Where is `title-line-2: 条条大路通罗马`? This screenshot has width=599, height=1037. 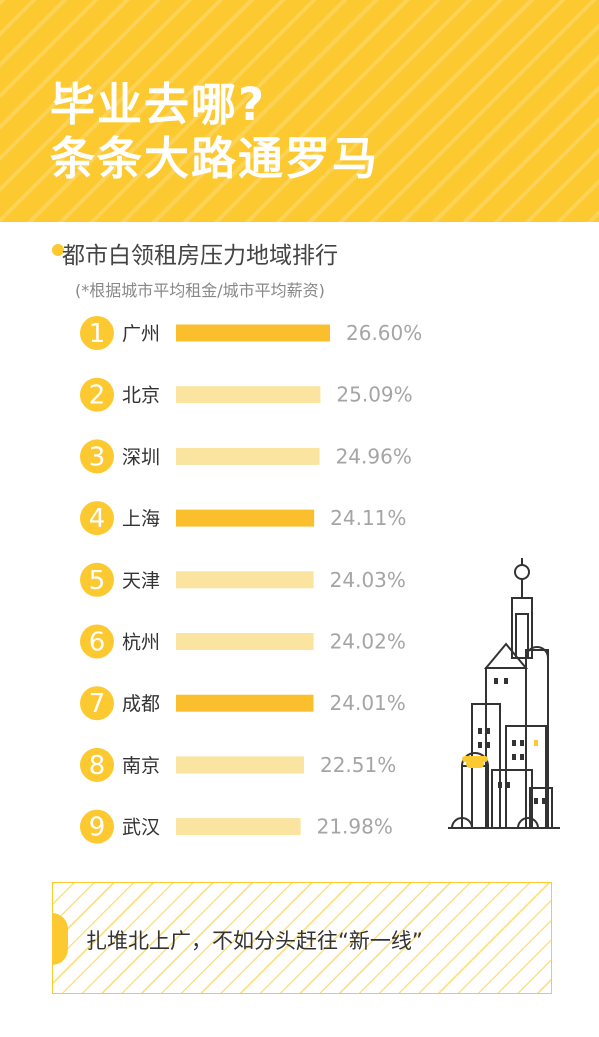 title-line-2: 条条大路通罗马 is located at coordinates (215, 158).